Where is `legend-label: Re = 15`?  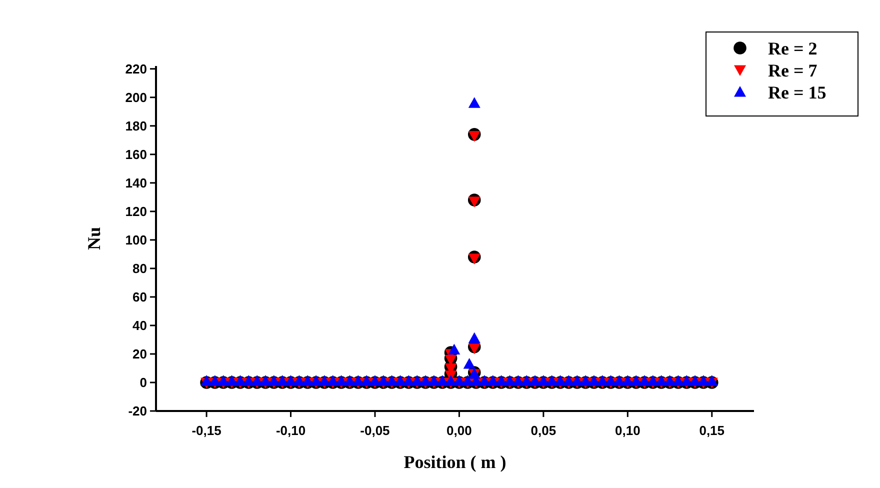 legend-label: Re = 15 is located at coordinates (797, 92).